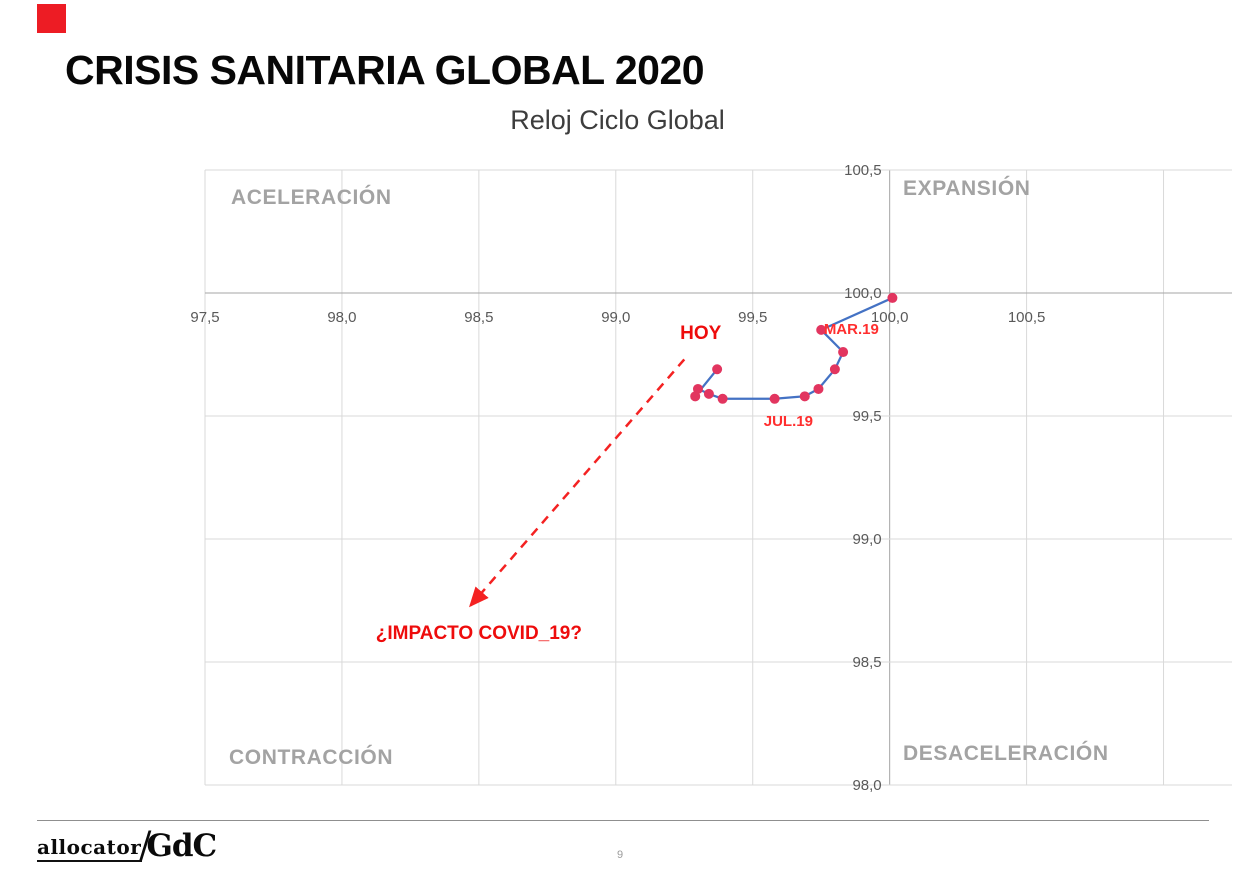 The height and width of the screenshot is (885, 1247). Describe the element at coordinates (623, 820) in the screenshot. I see `footer-divider` at that location.